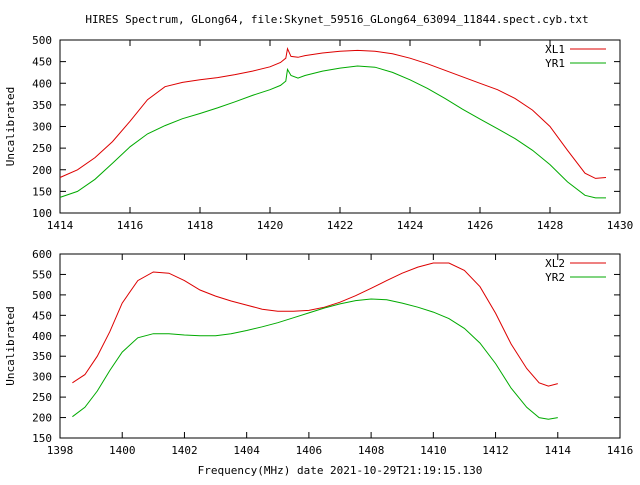  What do you see at coordinates (184, 450) in the screenshot?
I see `x-tick-label: 1402` at bounding box center [184, 450].